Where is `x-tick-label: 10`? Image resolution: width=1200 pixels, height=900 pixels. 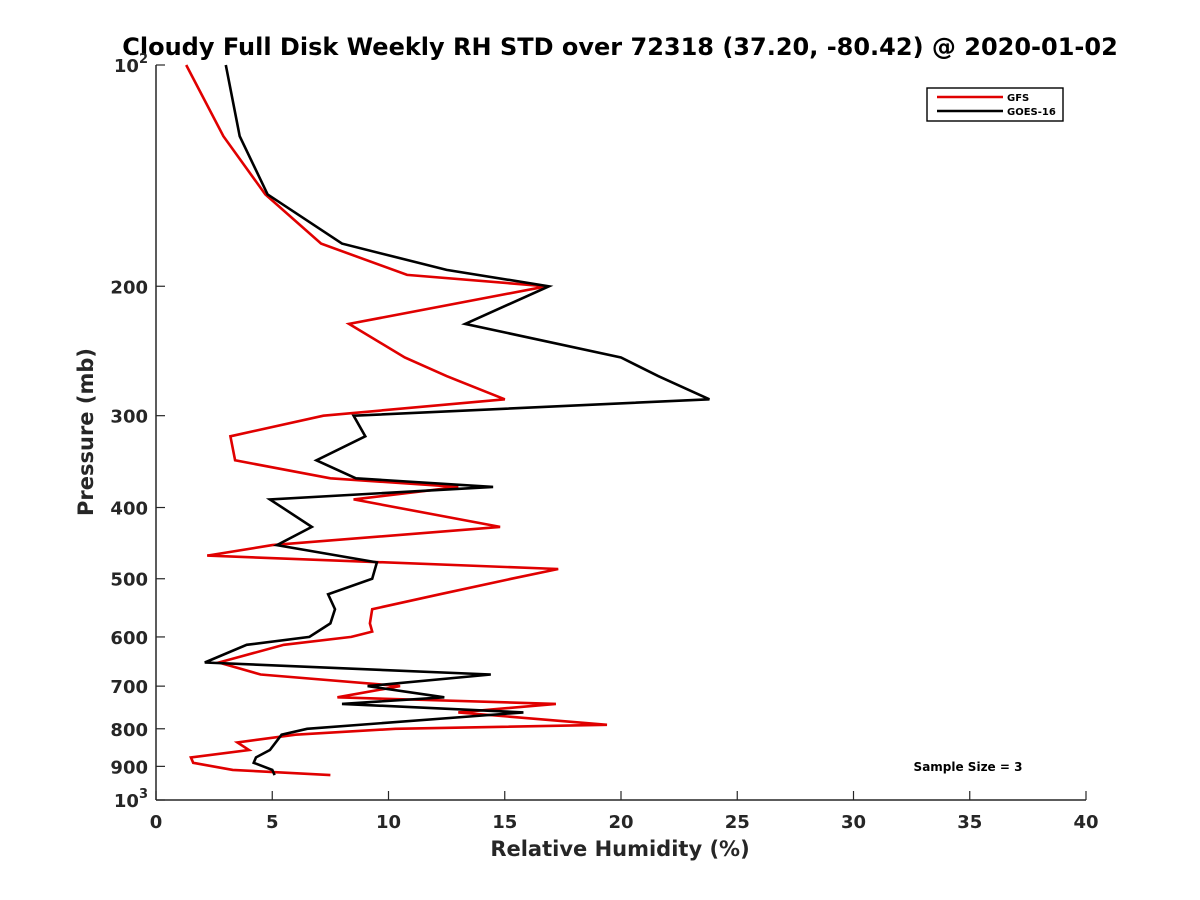
x-tick-label: 10 is located at coordinates (388, 822).